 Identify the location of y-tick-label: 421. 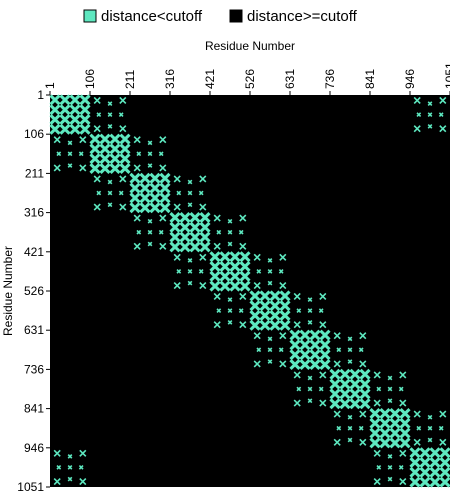
(34, 252).